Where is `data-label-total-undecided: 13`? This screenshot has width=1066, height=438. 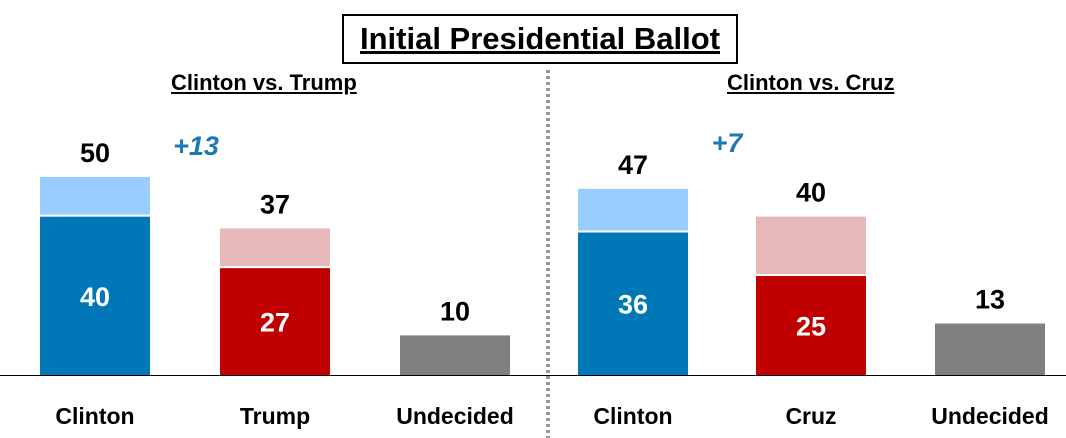
data-label-total-undecided: 13 is located at coordinates (990, 300).